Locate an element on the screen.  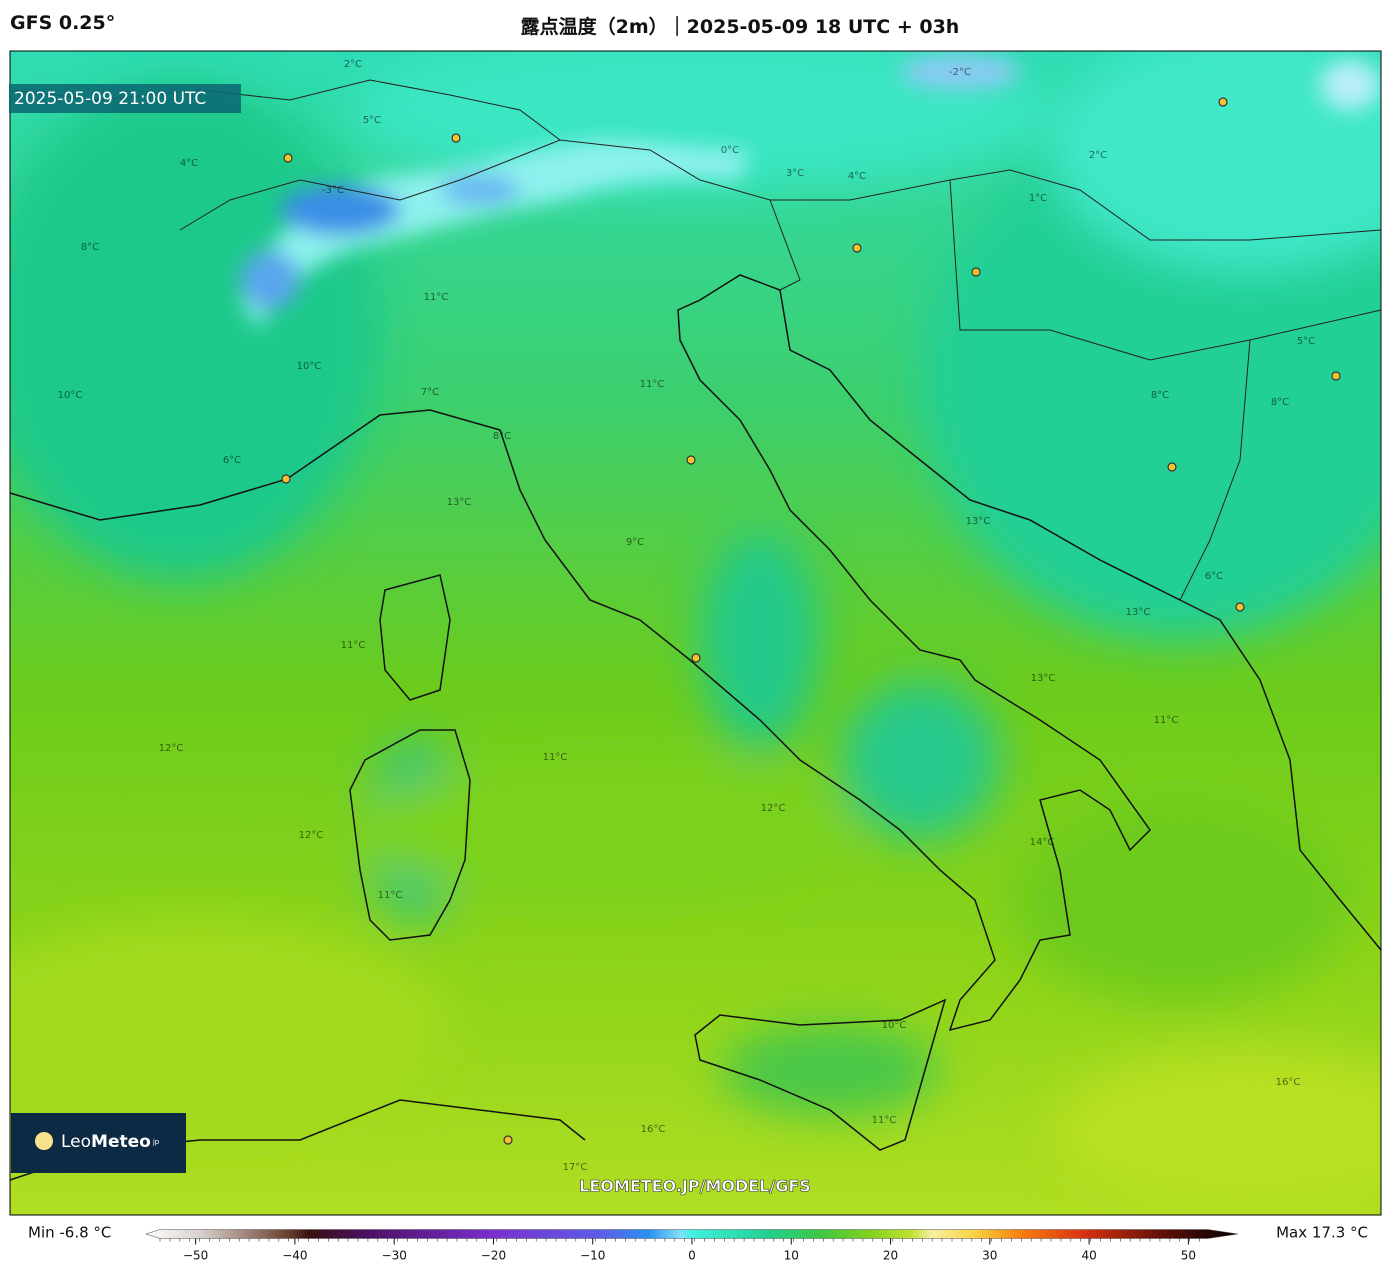
map-title: 露点温度（2m）｜2025-05-09 18 UTC + 03h is located at coordinates (740, 27).